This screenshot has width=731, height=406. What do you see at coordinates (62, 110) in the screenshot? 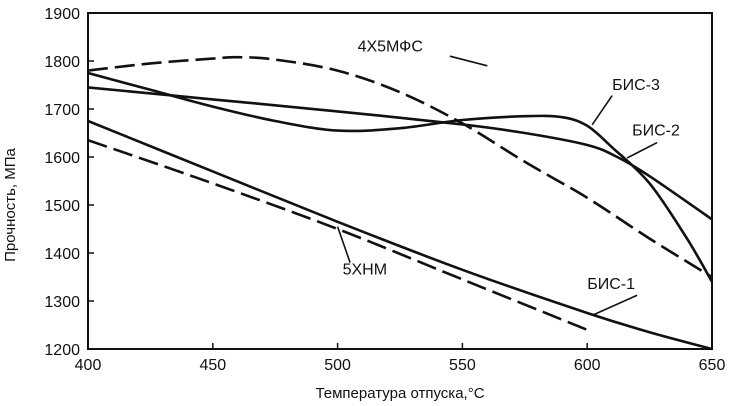
I see `y-tick-label: 1700` at bounding box center [62, 110].